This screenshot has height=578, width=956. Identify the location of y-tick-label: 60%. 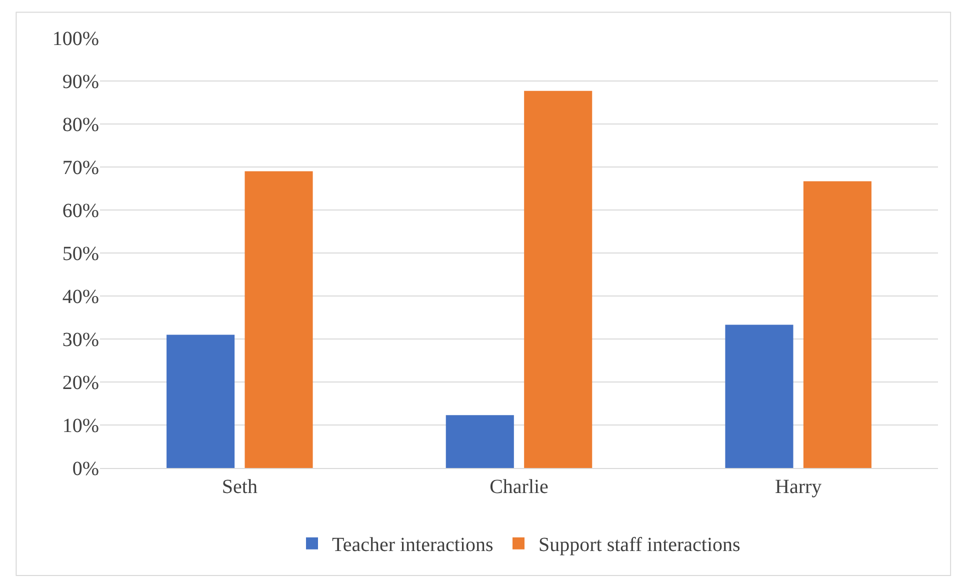
(80, 211).